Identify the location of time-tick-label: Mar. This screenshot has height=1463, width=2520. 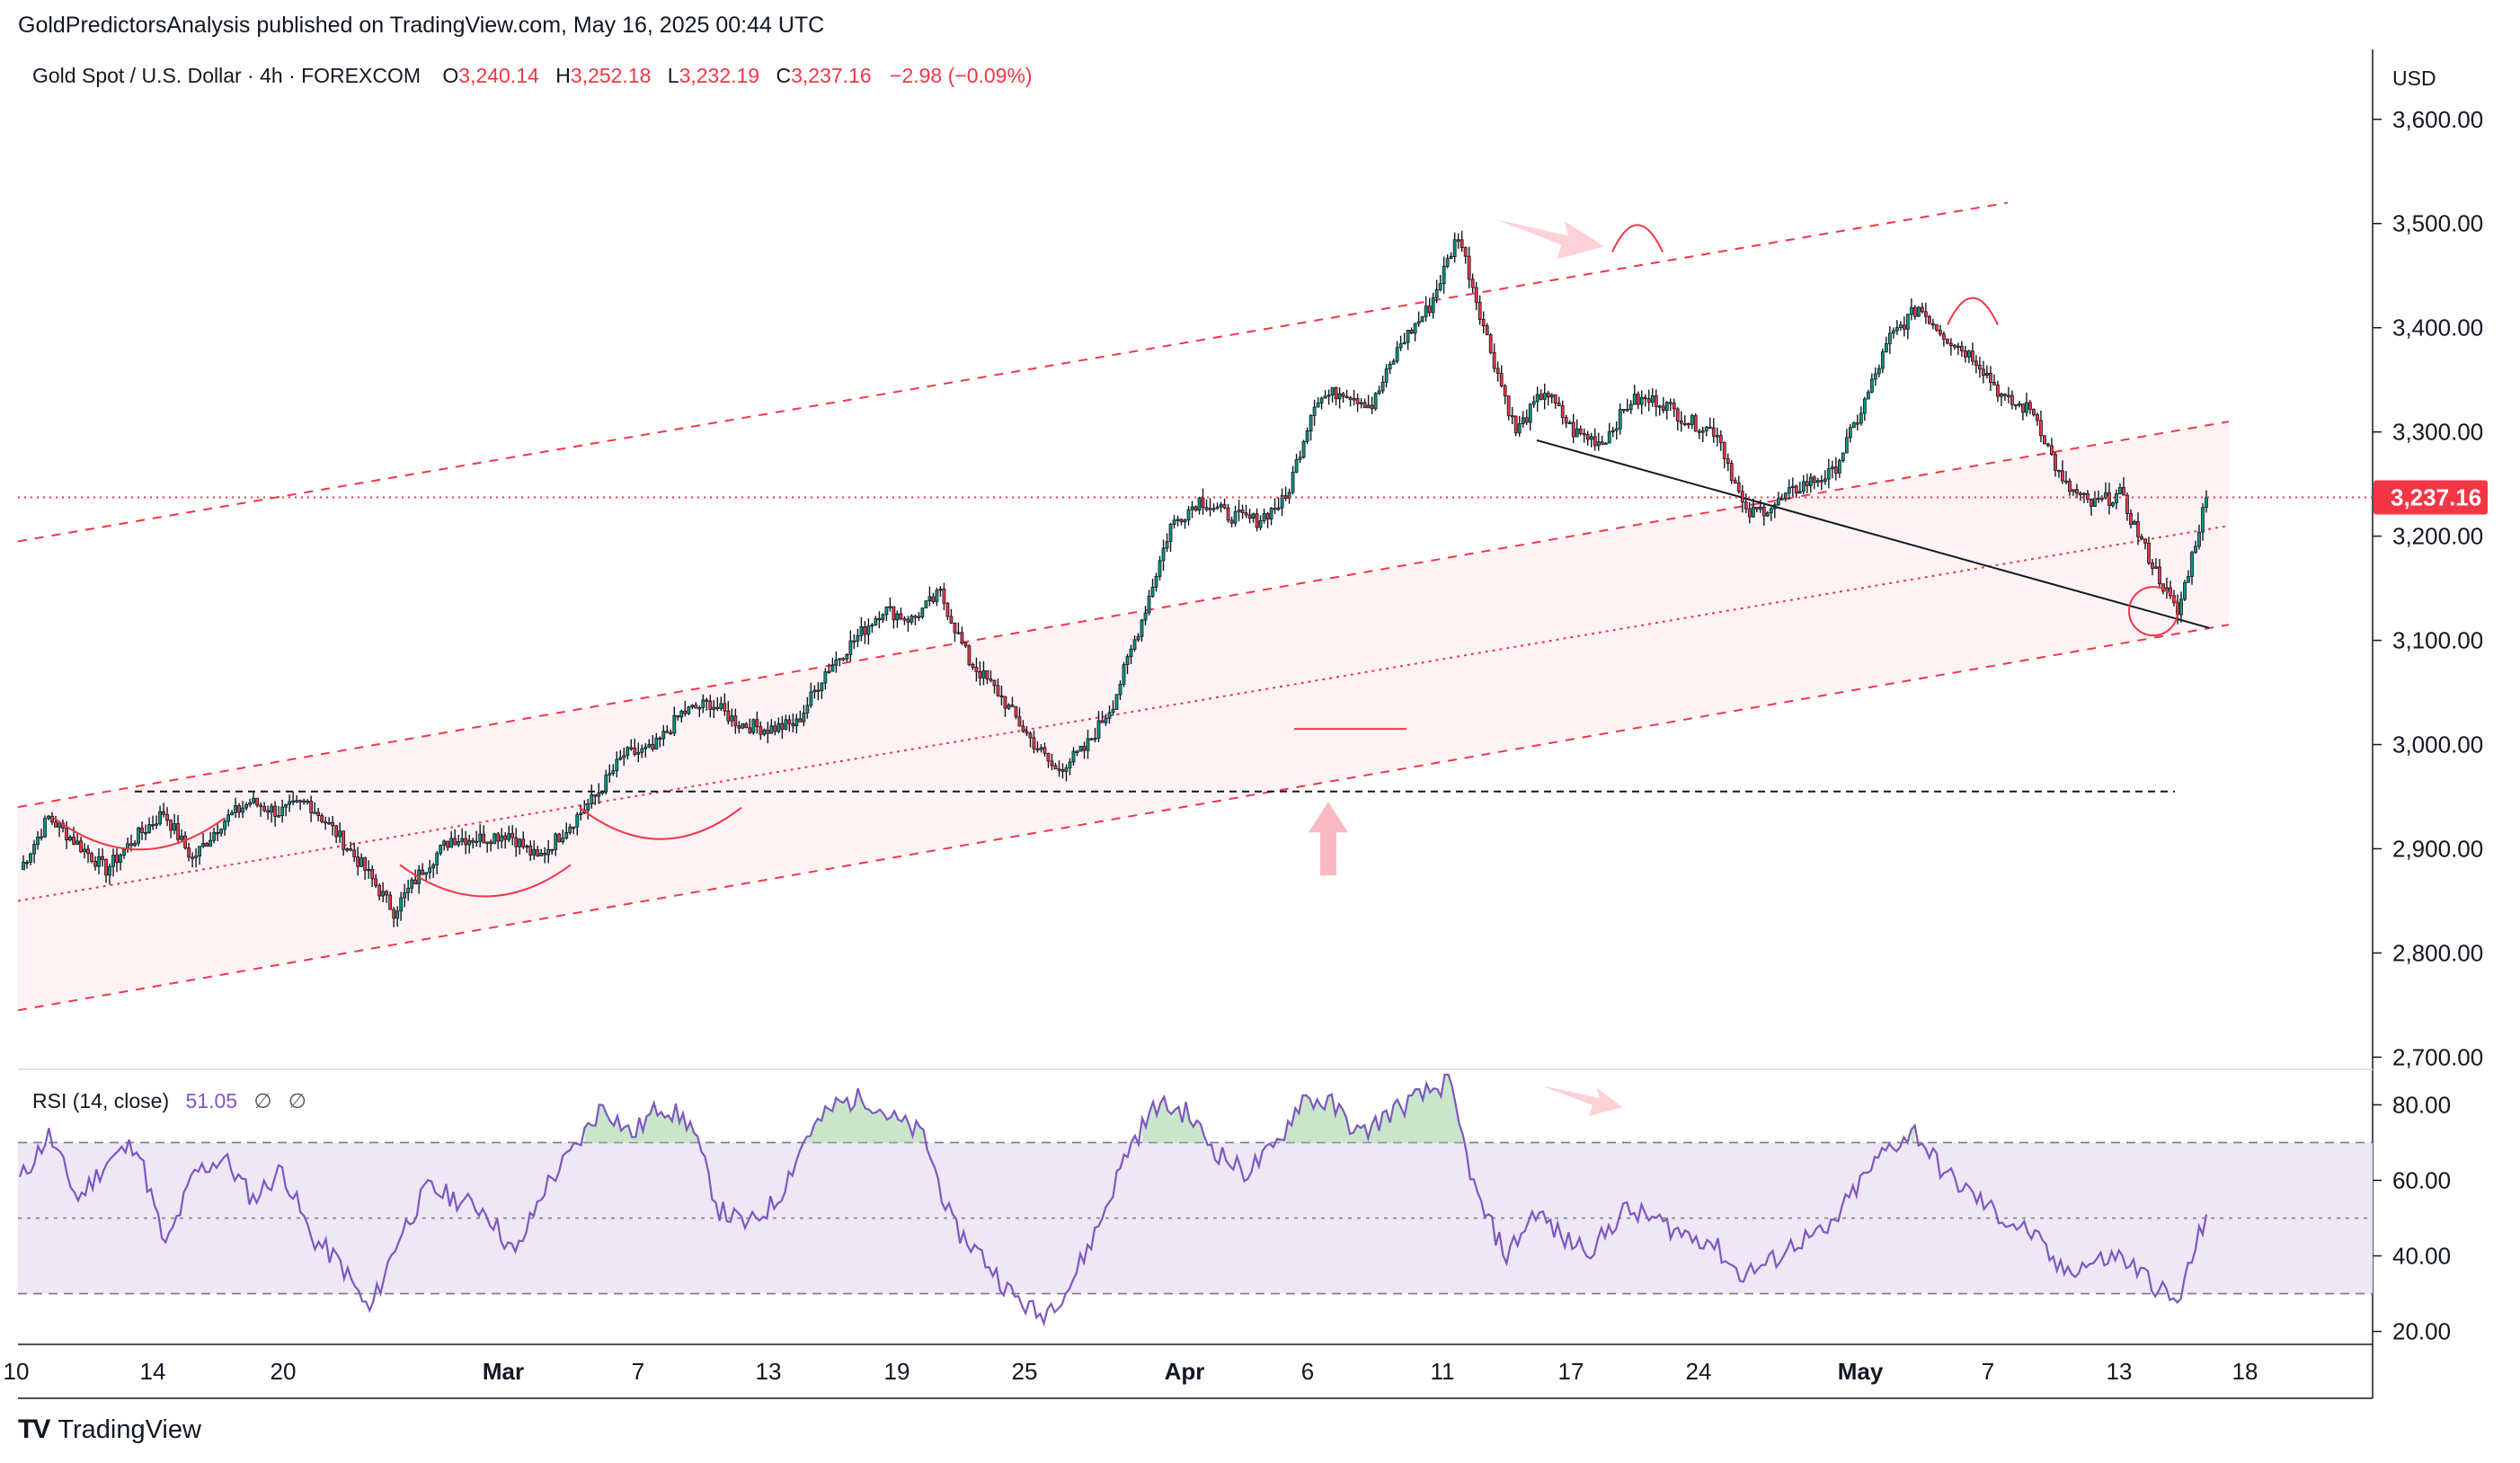
(503, 1371).